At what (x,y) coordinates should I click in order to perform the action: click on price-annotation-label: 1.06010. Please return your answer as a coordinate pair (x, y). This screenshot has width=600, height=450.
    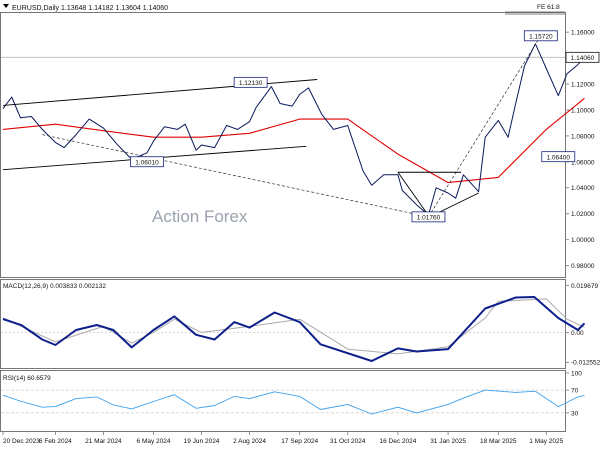
    Looking at the image, I should click on (147, 162).